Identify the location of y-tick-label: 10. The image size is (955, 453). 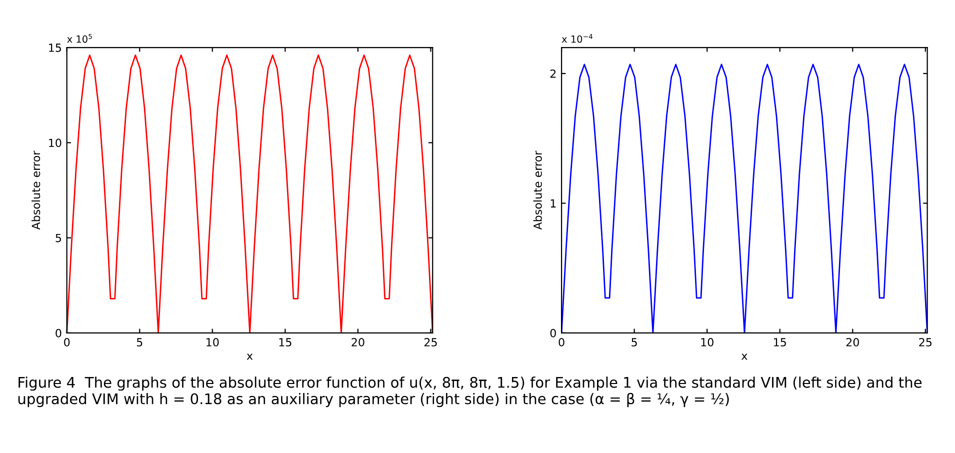
(55, 143).